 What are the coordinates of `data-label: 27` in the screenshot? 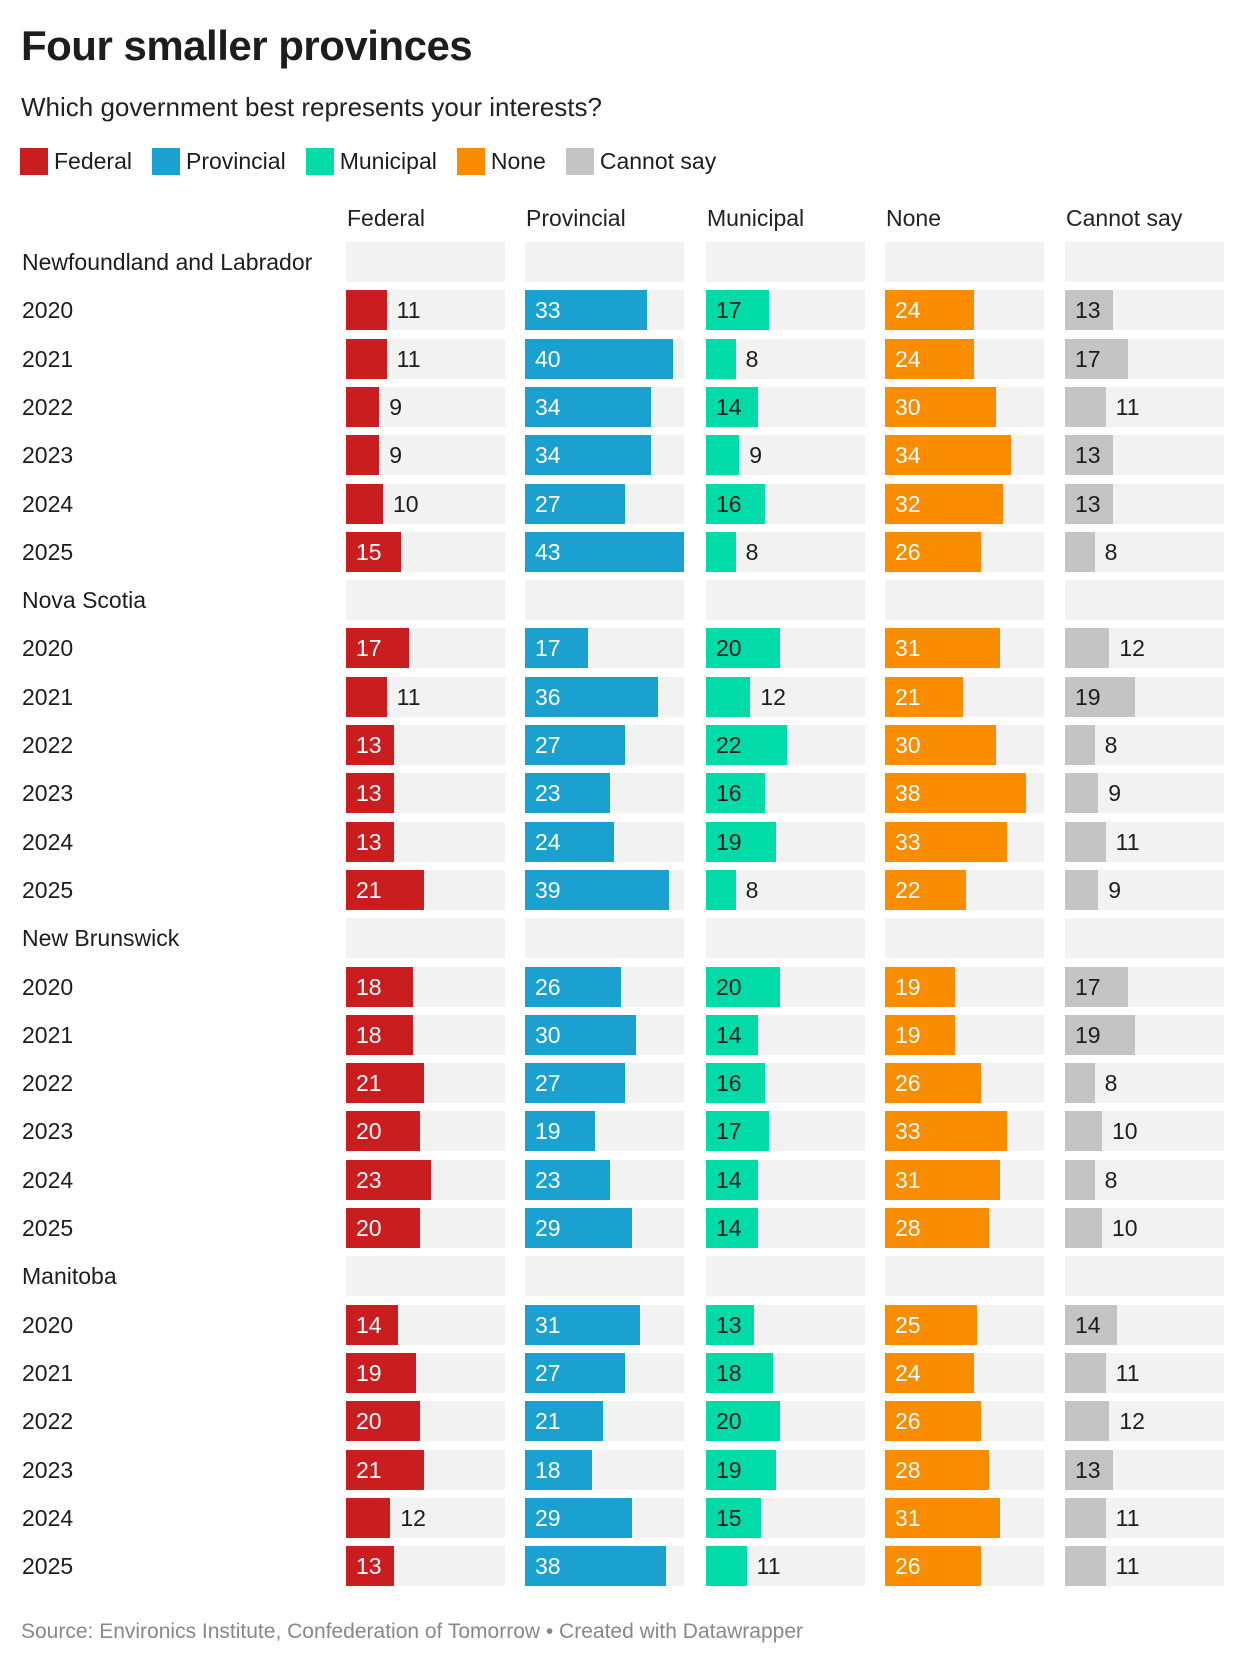 It's located at (548, 1083).